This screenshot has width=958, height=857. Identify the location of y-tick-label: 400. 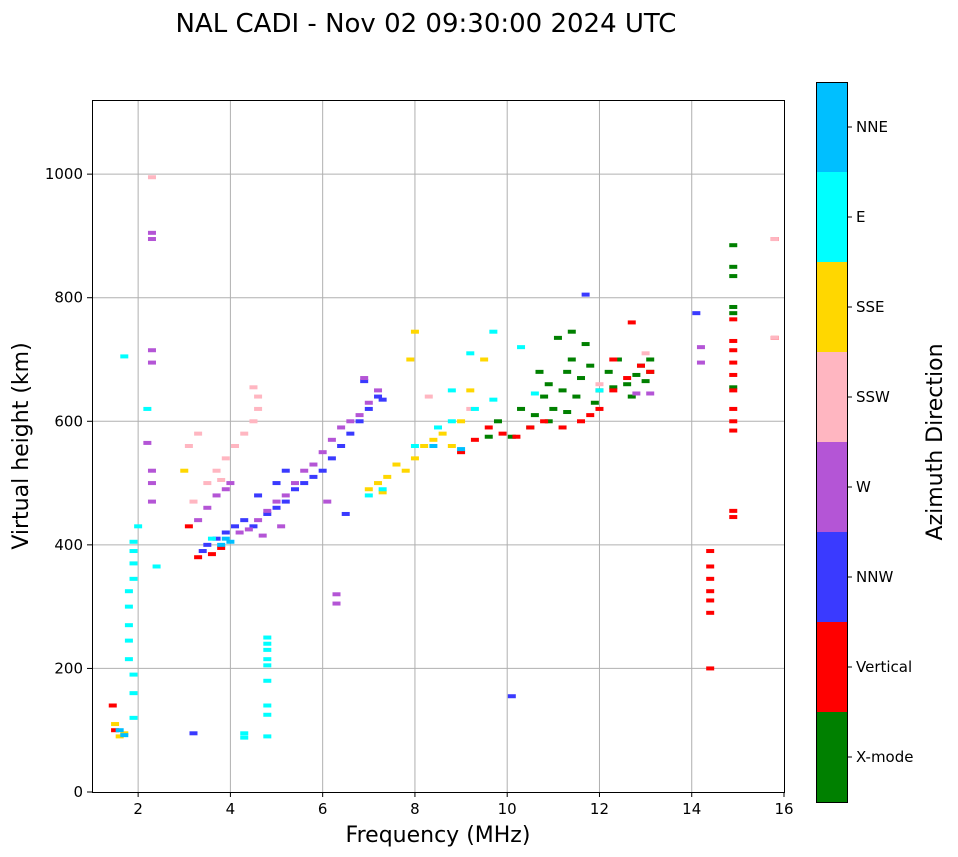
(68, 545).